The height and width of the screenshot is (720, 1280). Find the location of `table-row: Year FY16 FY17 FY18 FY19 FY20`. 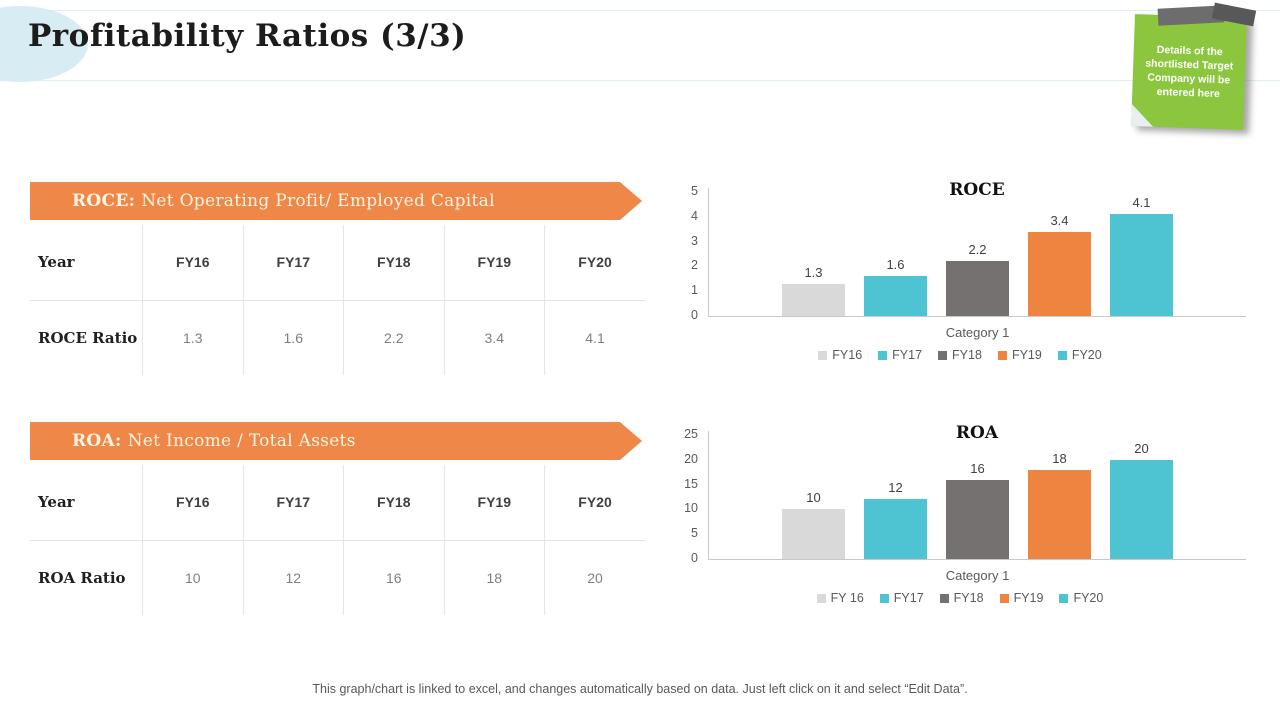

table-row: Year FY16 FY17 FY18 FY19 FY20 is located at coordinates (337, 263).